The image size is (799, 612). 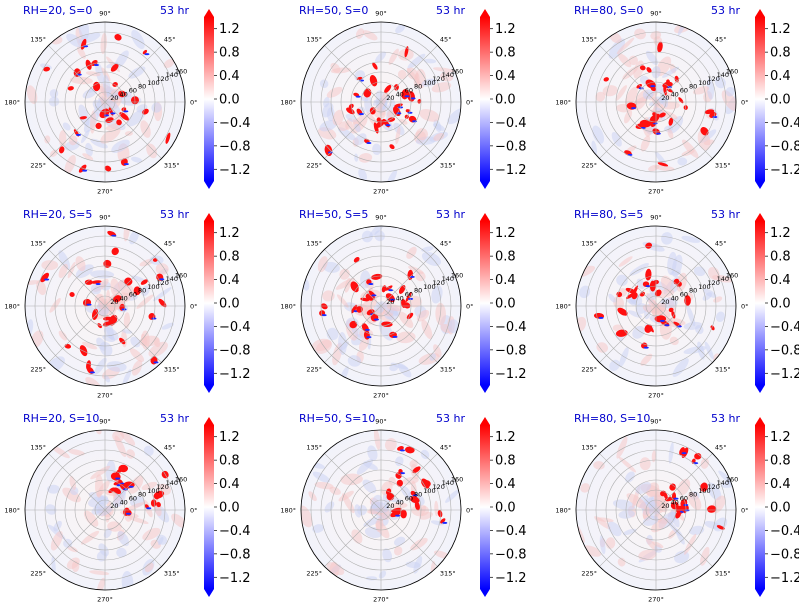 I want to click on colorbar-tick-label: −1.2, so click(x=511, y=578).